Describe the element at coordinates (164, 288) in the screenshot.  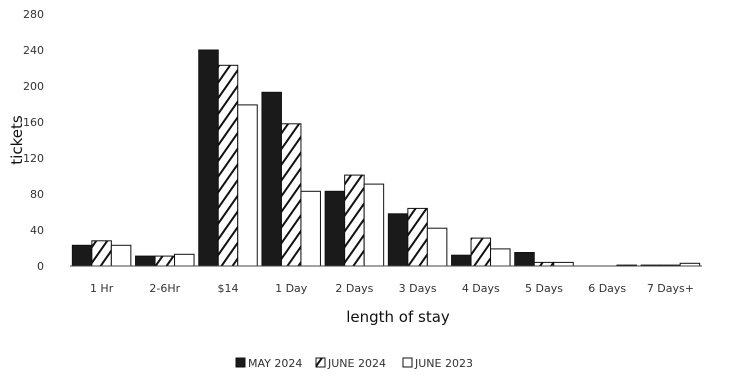
I see `x-tick-label: 2-6Hr` at that location.